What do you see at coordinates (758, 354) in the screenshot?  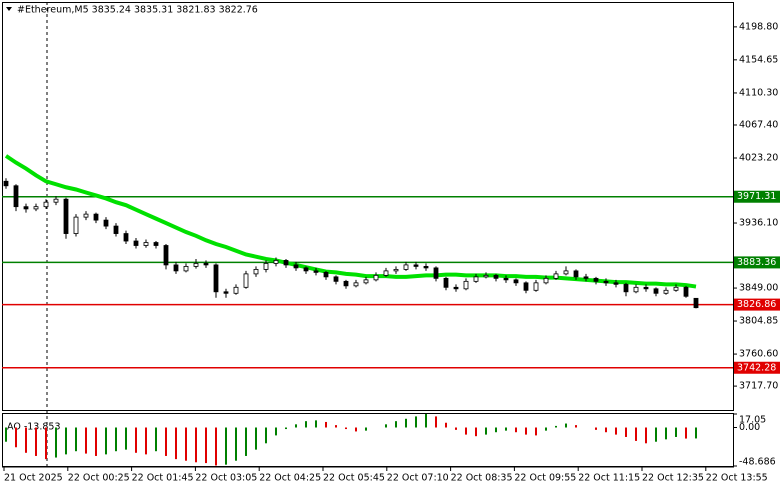 I see `y-tick-label: 3760.60` at bounding box center [758, 354].